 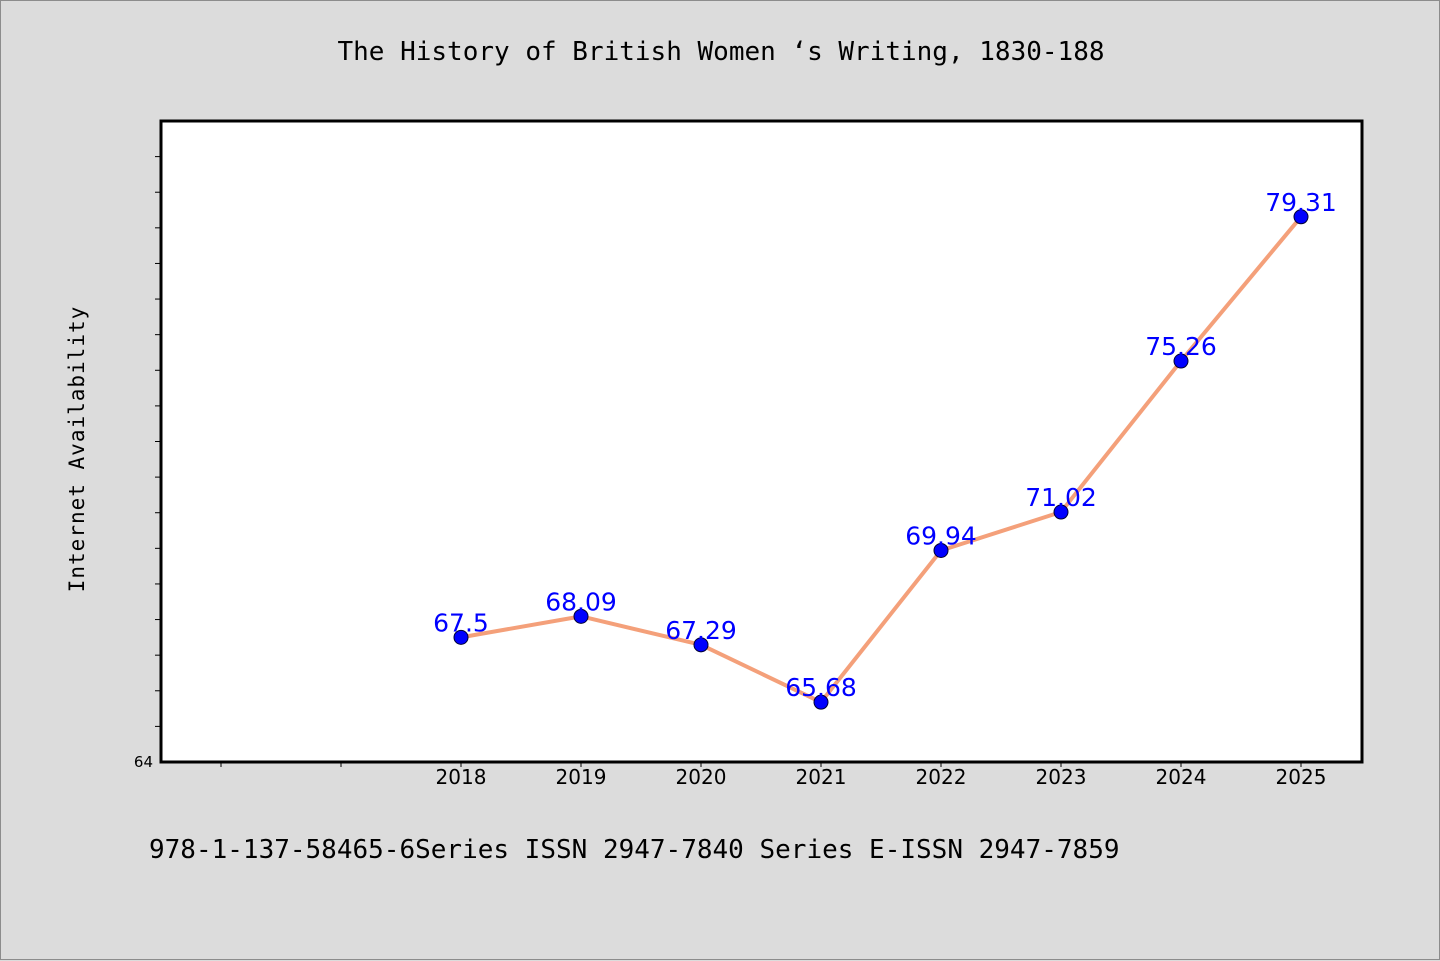 I want to click on x-tick-label: 2019, so click(x=581, y=777).